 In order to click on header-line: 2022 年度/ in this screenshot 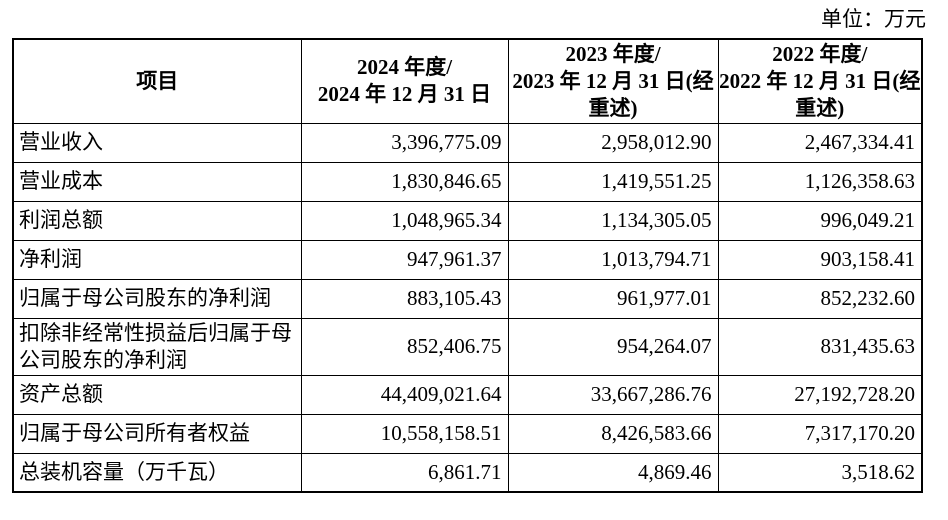, I will do `click(820, 53)`.